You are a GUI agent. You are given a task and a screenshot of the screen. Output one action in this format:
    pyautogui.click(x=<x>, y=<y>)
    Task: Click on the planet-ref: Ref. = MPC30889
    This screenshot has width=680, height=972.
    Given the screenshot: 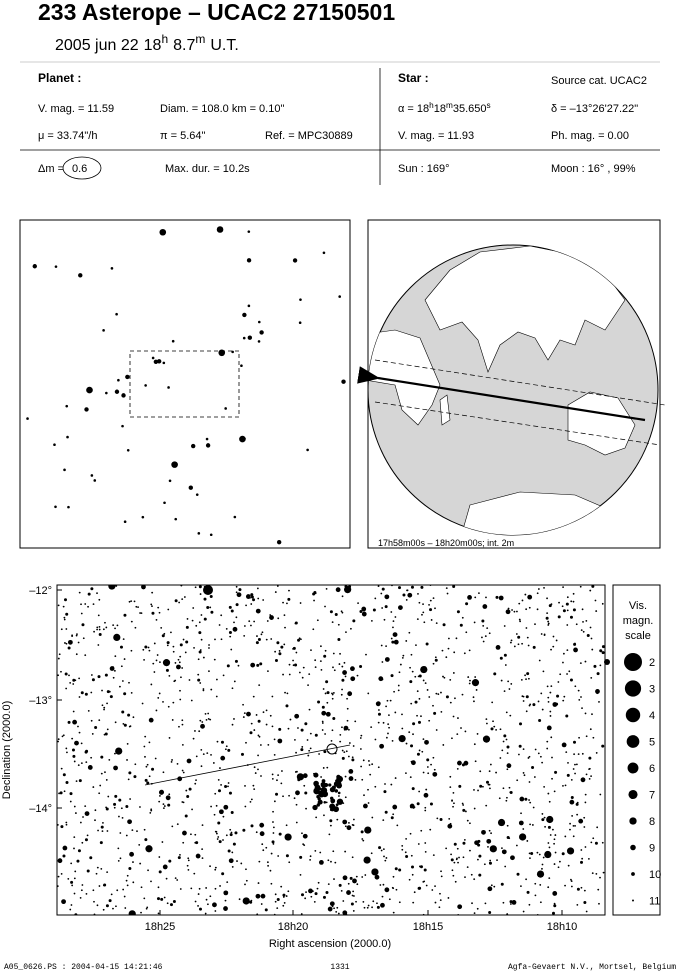 What is the action you would take?
    pyautogui.click(x=309, y=136)
    